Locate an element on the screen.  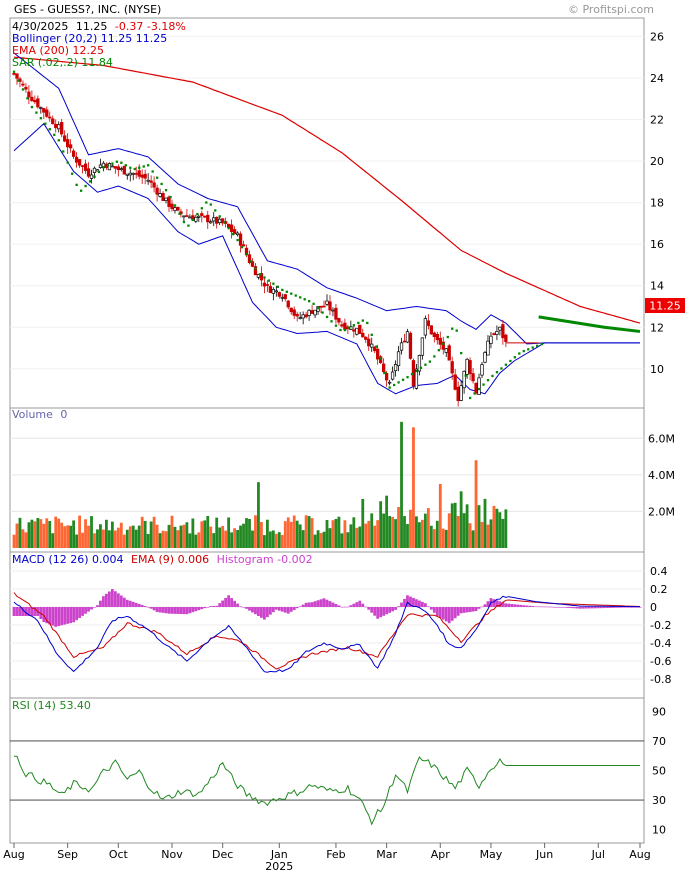
volume-tick-label: 6.0M is located at coordinates (661, 438).